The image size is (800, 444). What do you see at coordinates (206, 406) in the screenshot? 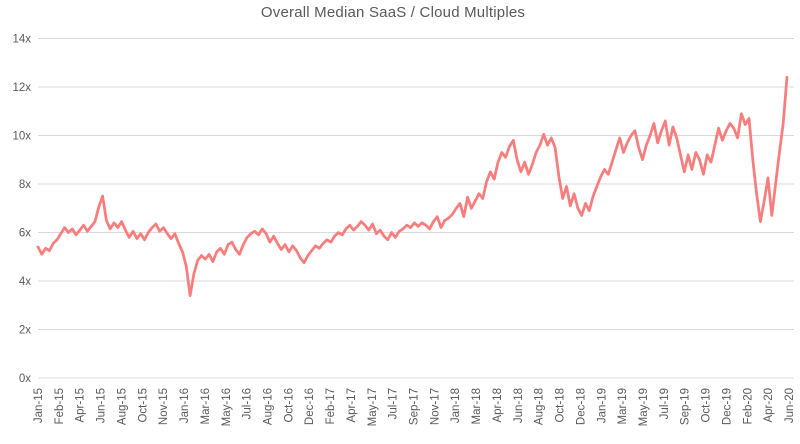
I see `x-tick-label: Mar-16` at bounding box center [206, 406].